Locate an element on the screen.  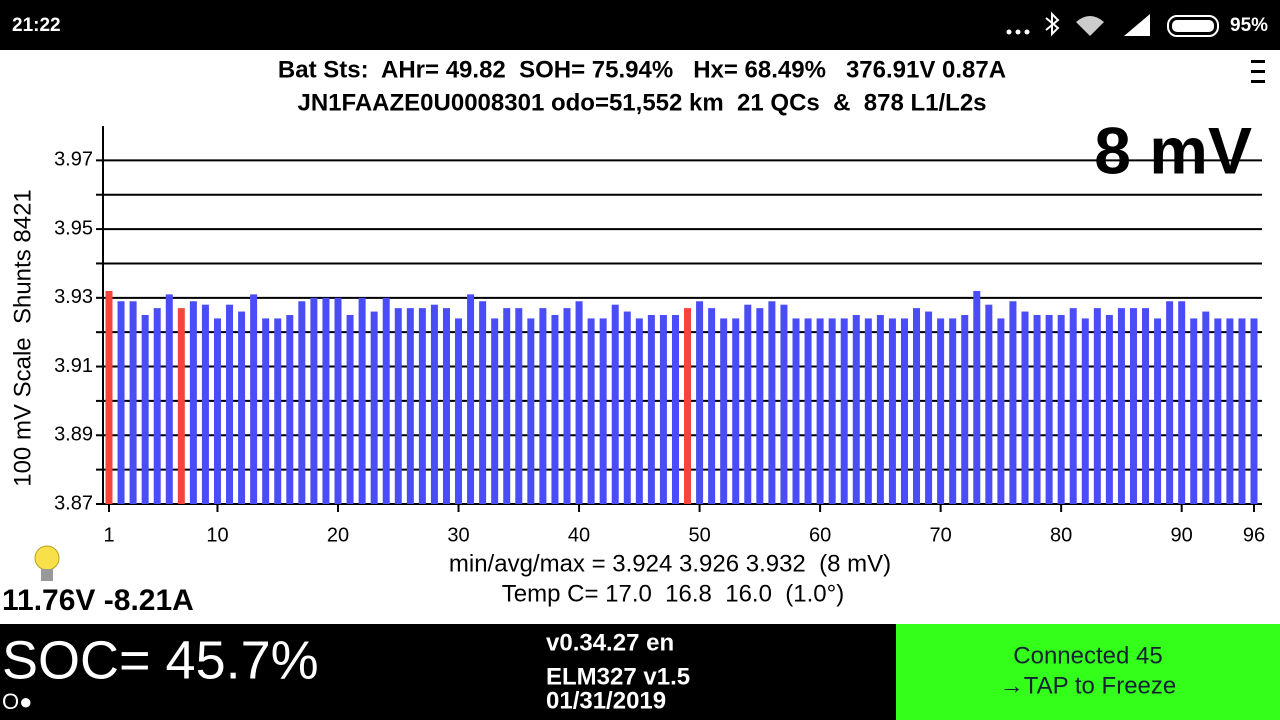
tap-hint: →TAP to Freeze is located at coordinates (1088, 685).